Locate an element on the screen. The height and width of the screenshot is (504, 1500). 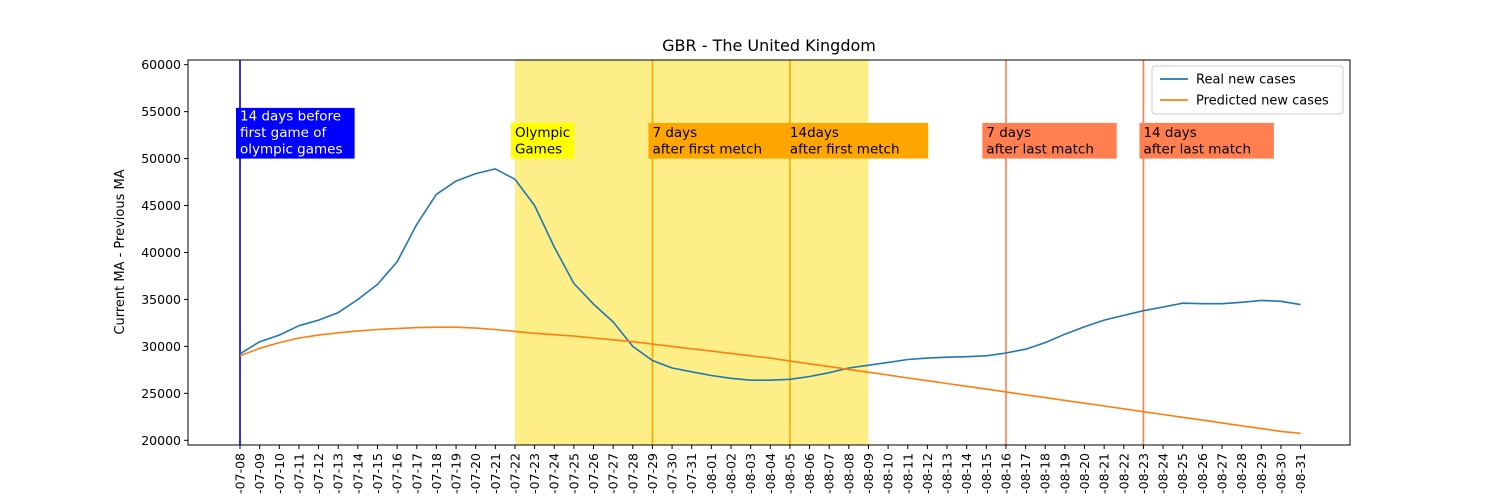
legend: Real new cases Predicted new cases is located at coordinates (1247, 90).